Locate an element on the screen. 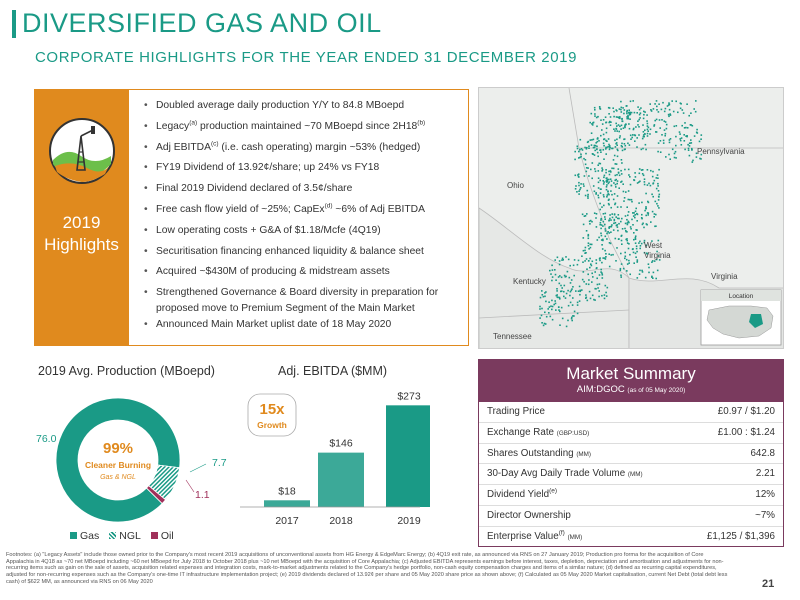 The width and height of the screenshot is (800, 600). highlight-text-cont: ~6% of Adj EBITDA is located at coordinates (378, 209).